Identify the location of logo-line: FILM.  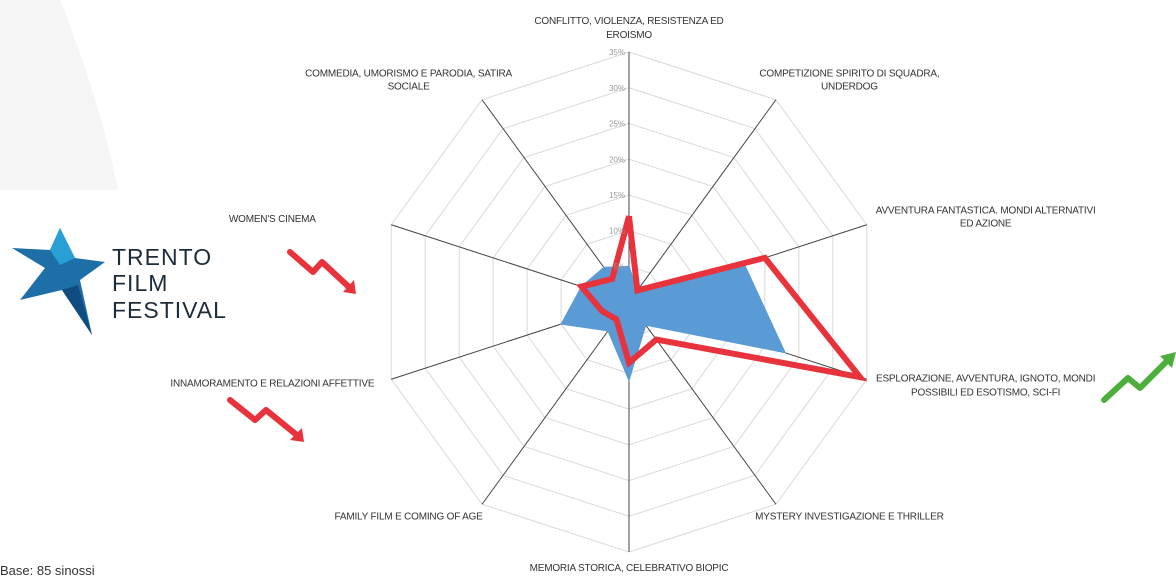
(140, 283).